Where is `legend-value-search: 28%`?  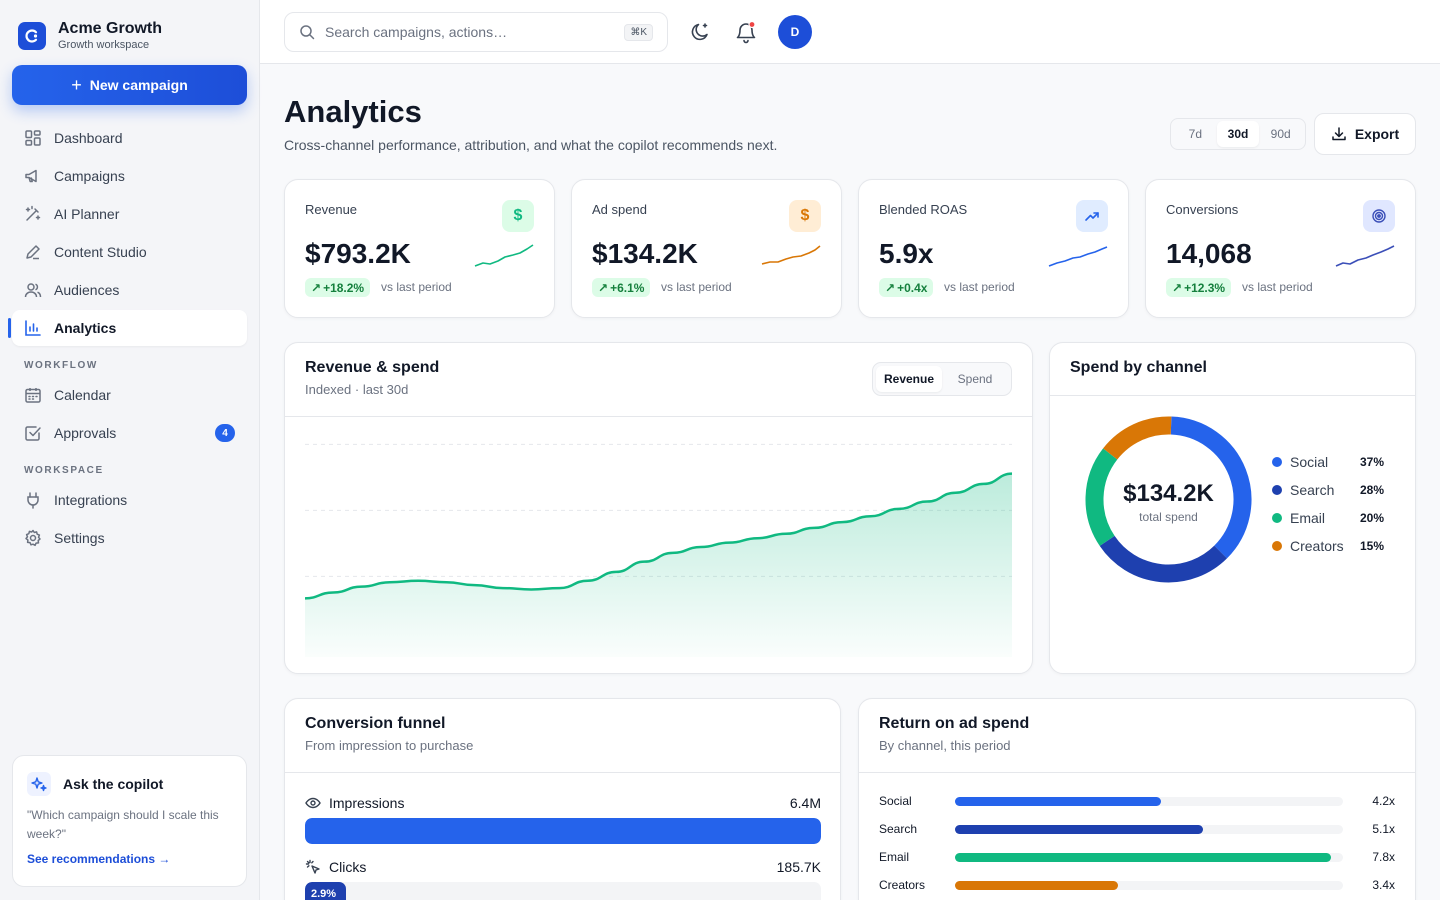
legend-value-search: 28% is located at coordinates (1371, 490).